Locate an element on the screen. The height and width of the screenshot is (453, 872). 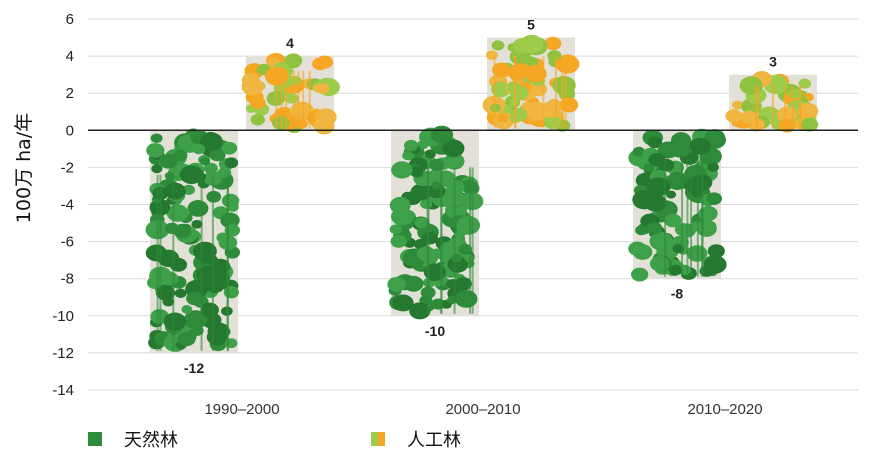
y-tick-label: 6 is located at coordinates (70, 19).